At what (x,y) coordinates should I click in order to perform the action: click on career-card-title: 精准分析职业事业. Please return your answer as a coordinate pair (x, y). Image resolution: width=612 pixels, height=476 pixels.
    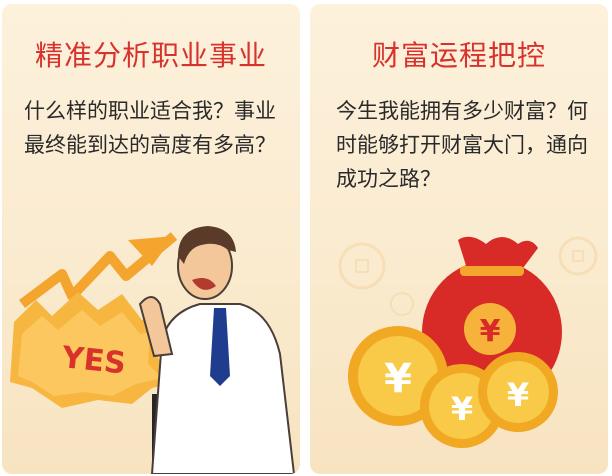
    Looking at the image, I should click on (150, 55).